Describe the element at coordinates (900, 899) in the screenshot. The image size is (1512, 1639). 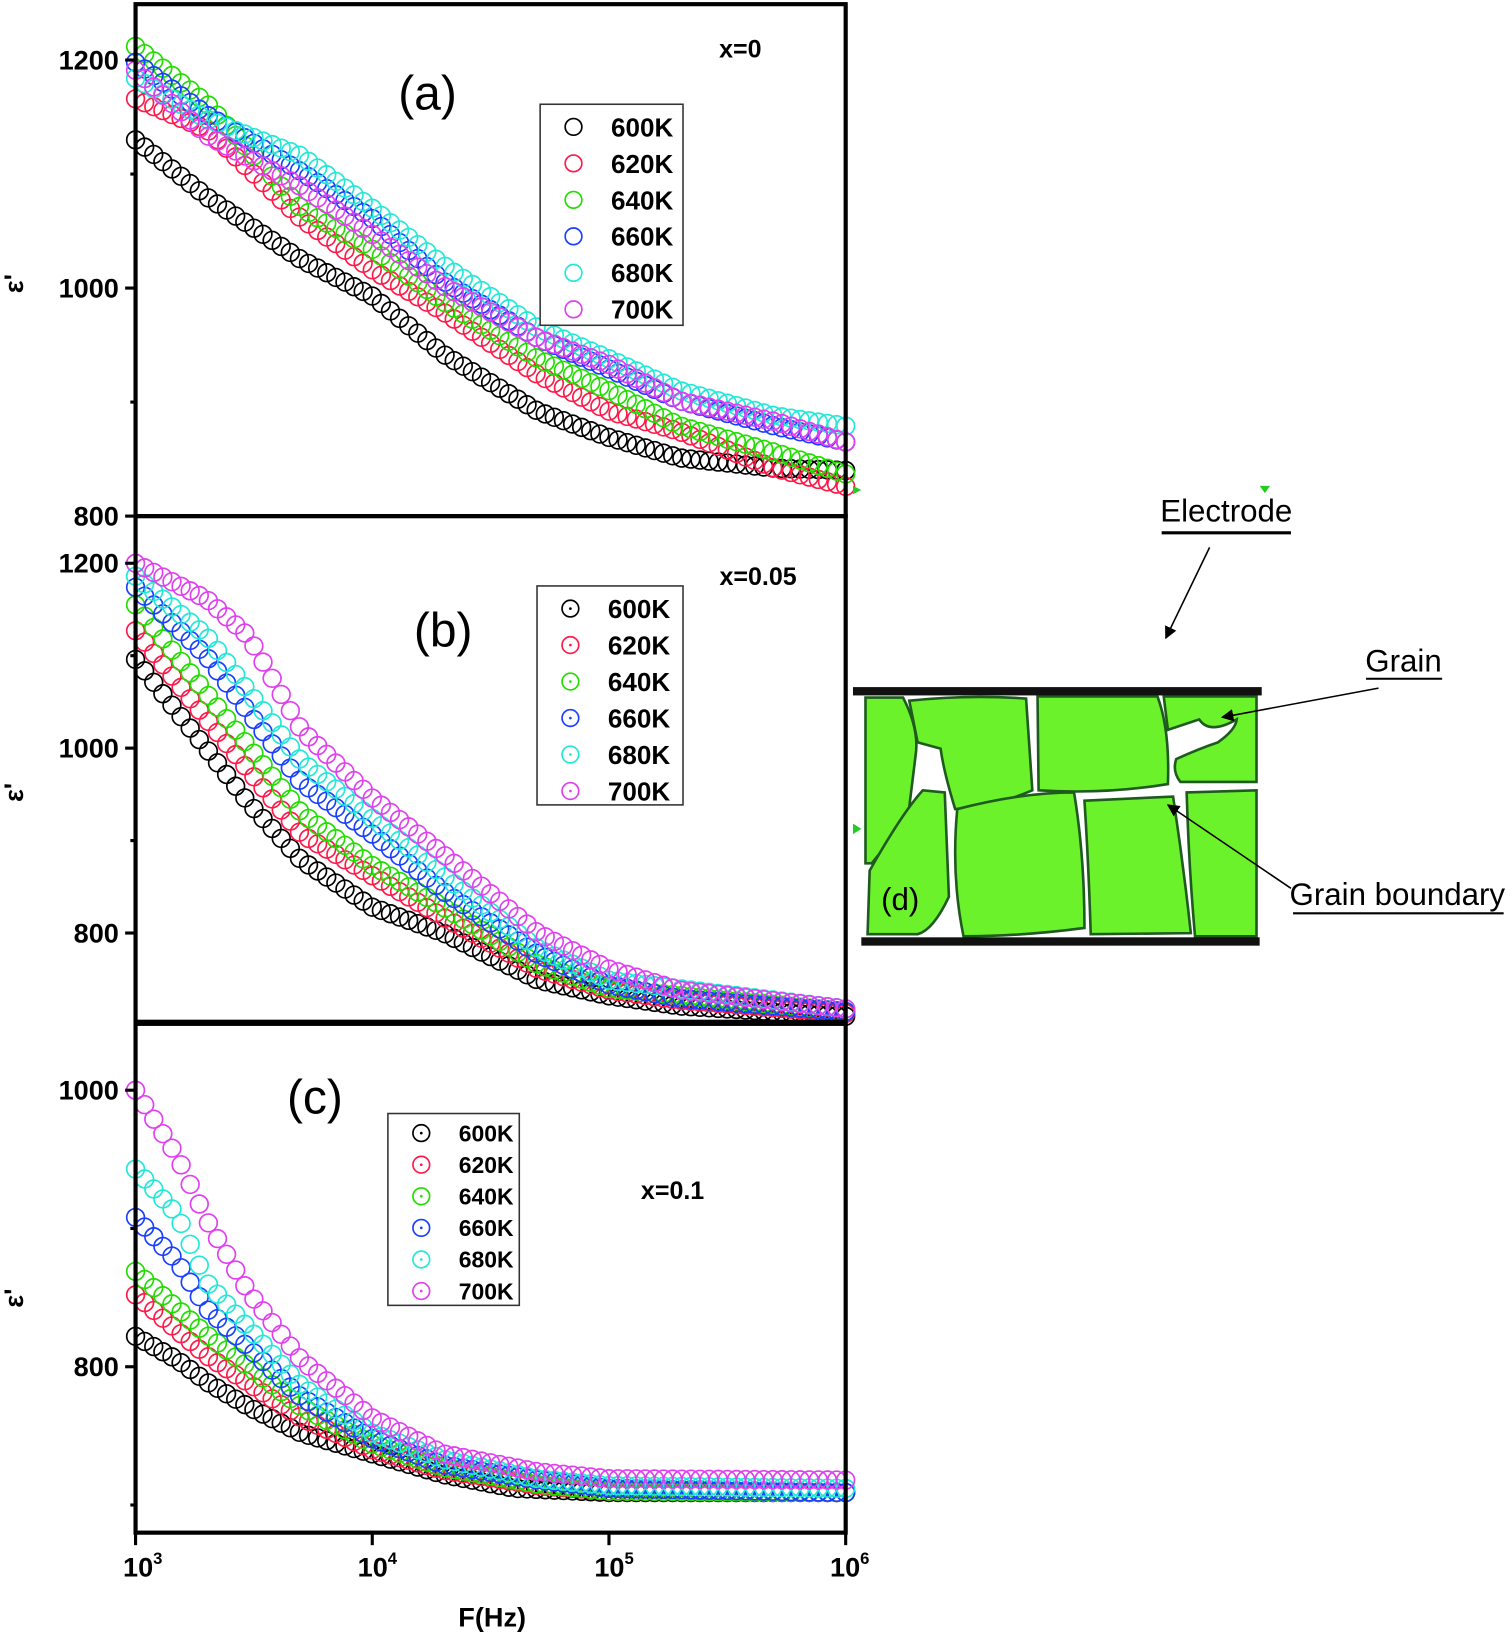
I see `diagram-panel-label: (d)` at that location.